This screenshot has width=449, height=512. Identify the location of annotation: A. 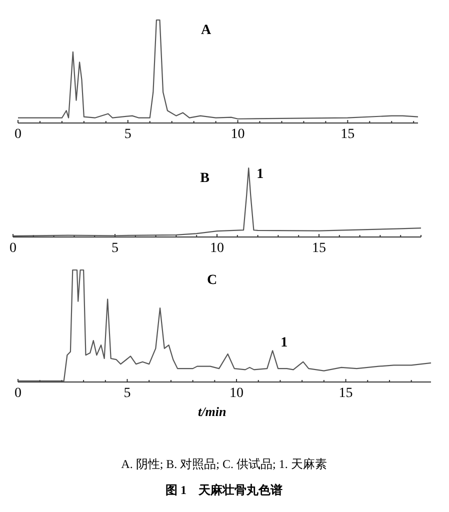
(206, 30).